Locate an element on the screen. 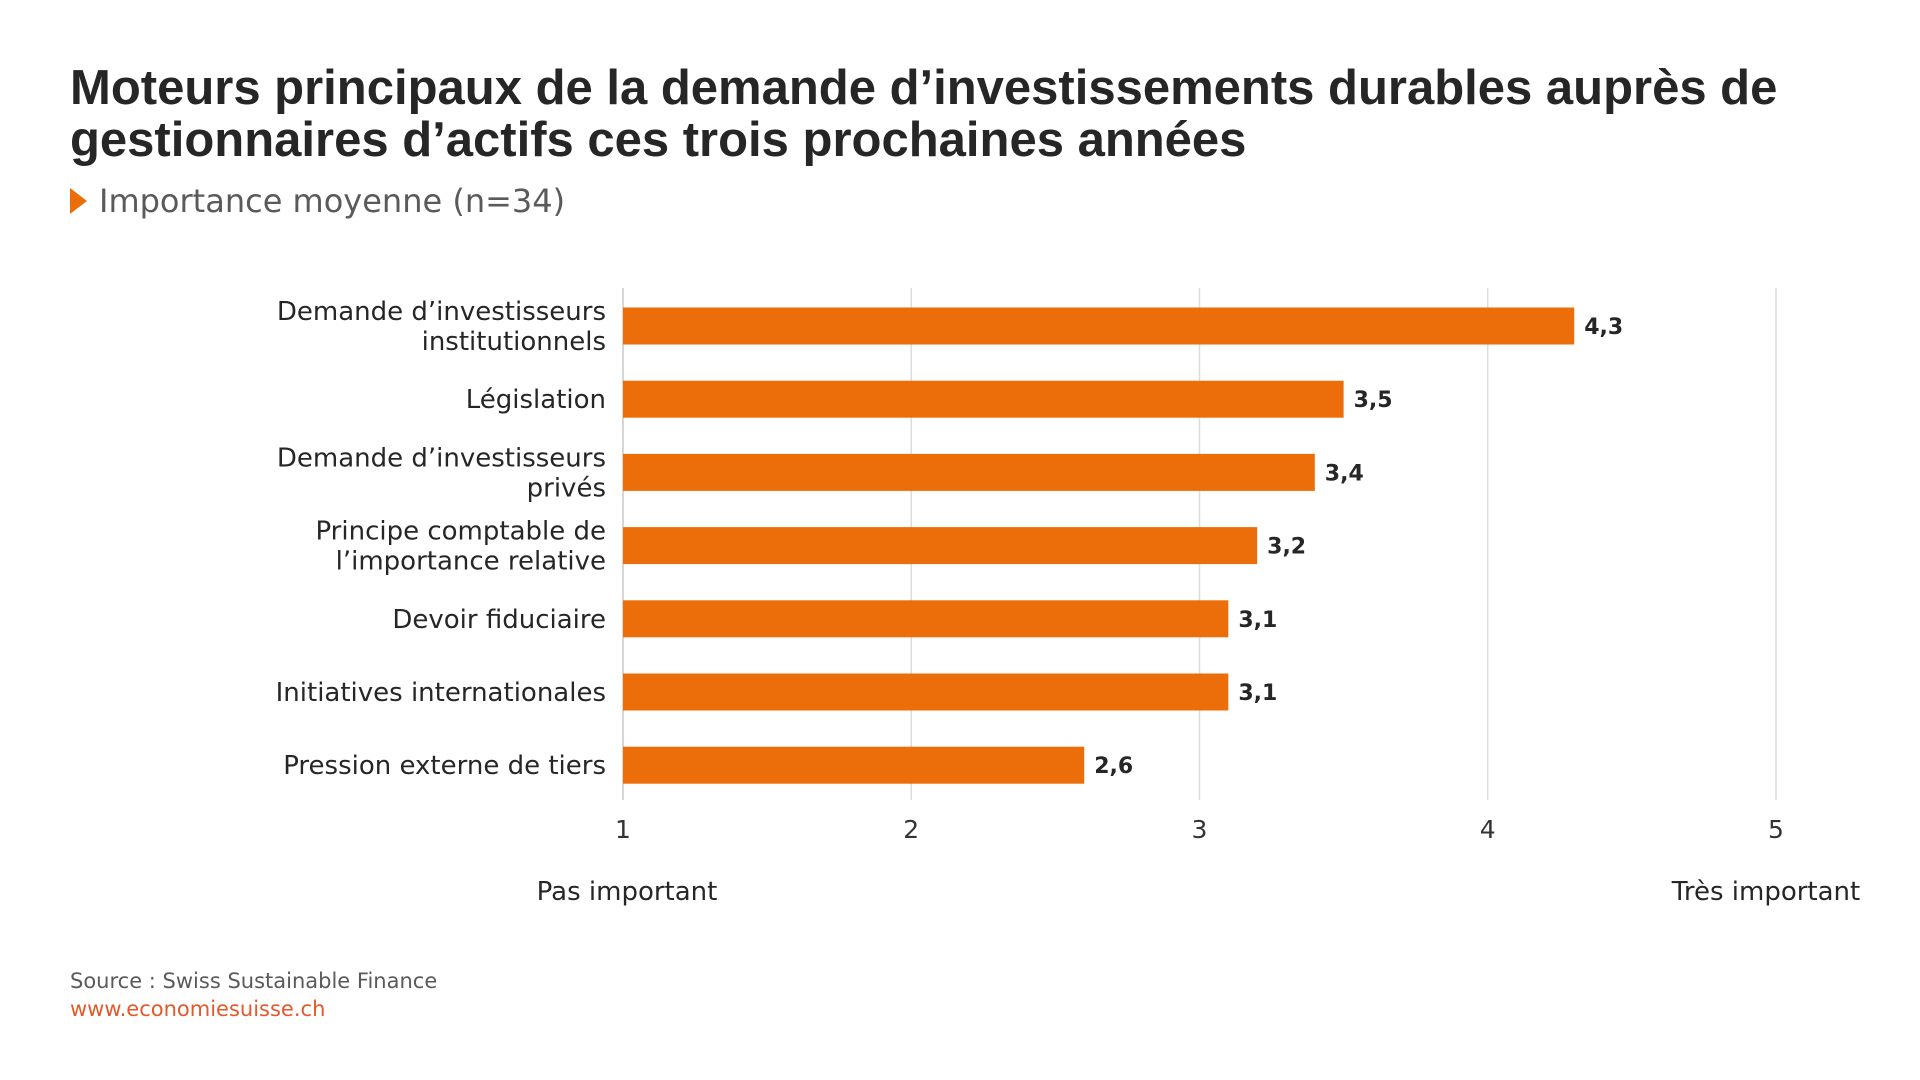 The image size is (1920, 1080). x-tick-label: 5 is located at coordinates (1776, 829).